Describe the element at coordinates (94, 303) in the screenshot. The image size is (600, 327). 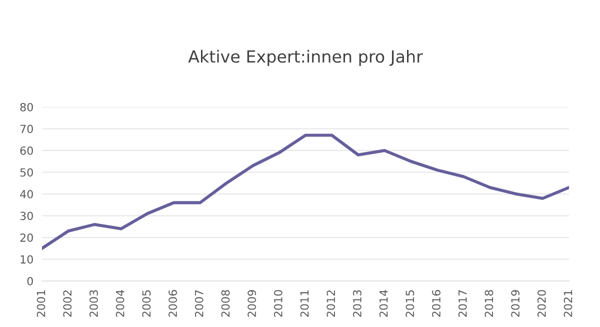
I see `x-tick-label: 2003` at that location.